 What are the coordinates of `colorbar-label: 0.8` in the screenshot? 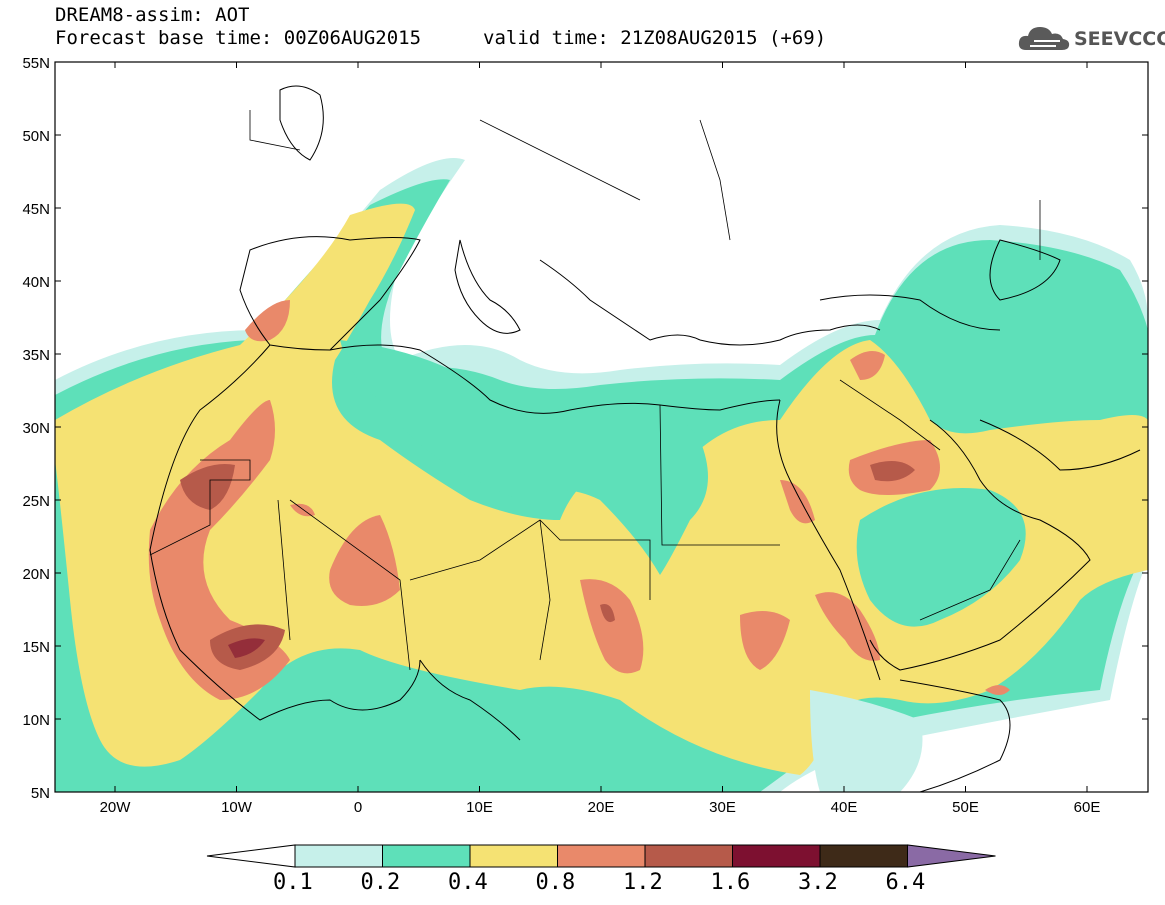 It's located at (555, 882).